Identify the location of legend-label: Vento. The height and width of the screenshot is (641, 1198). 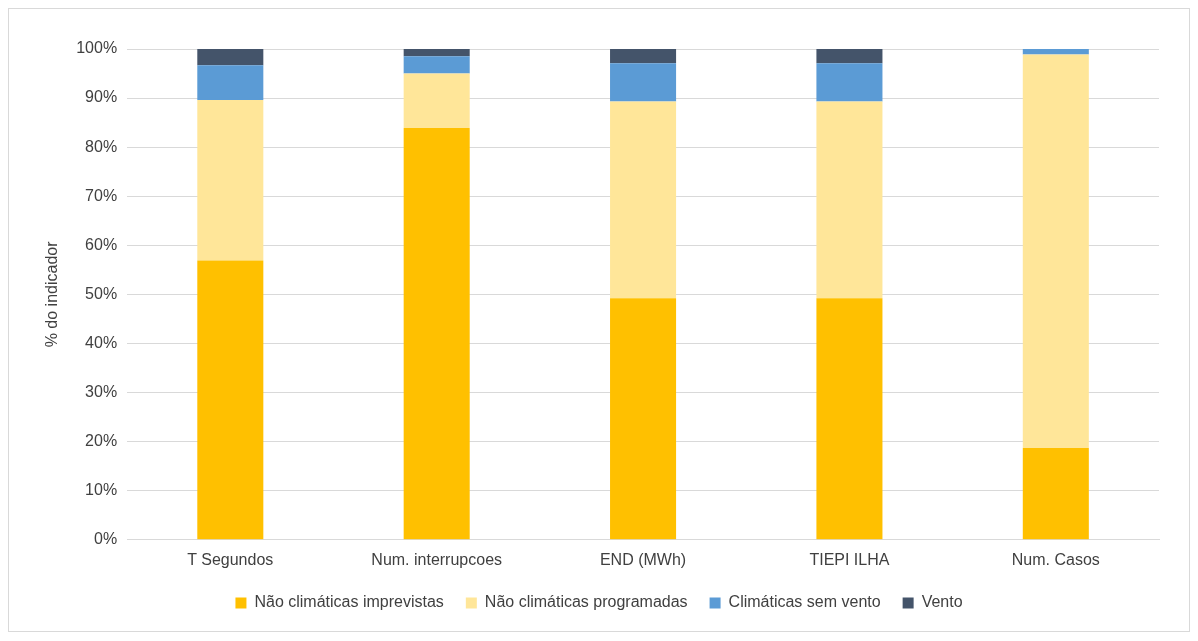
(942, 602).